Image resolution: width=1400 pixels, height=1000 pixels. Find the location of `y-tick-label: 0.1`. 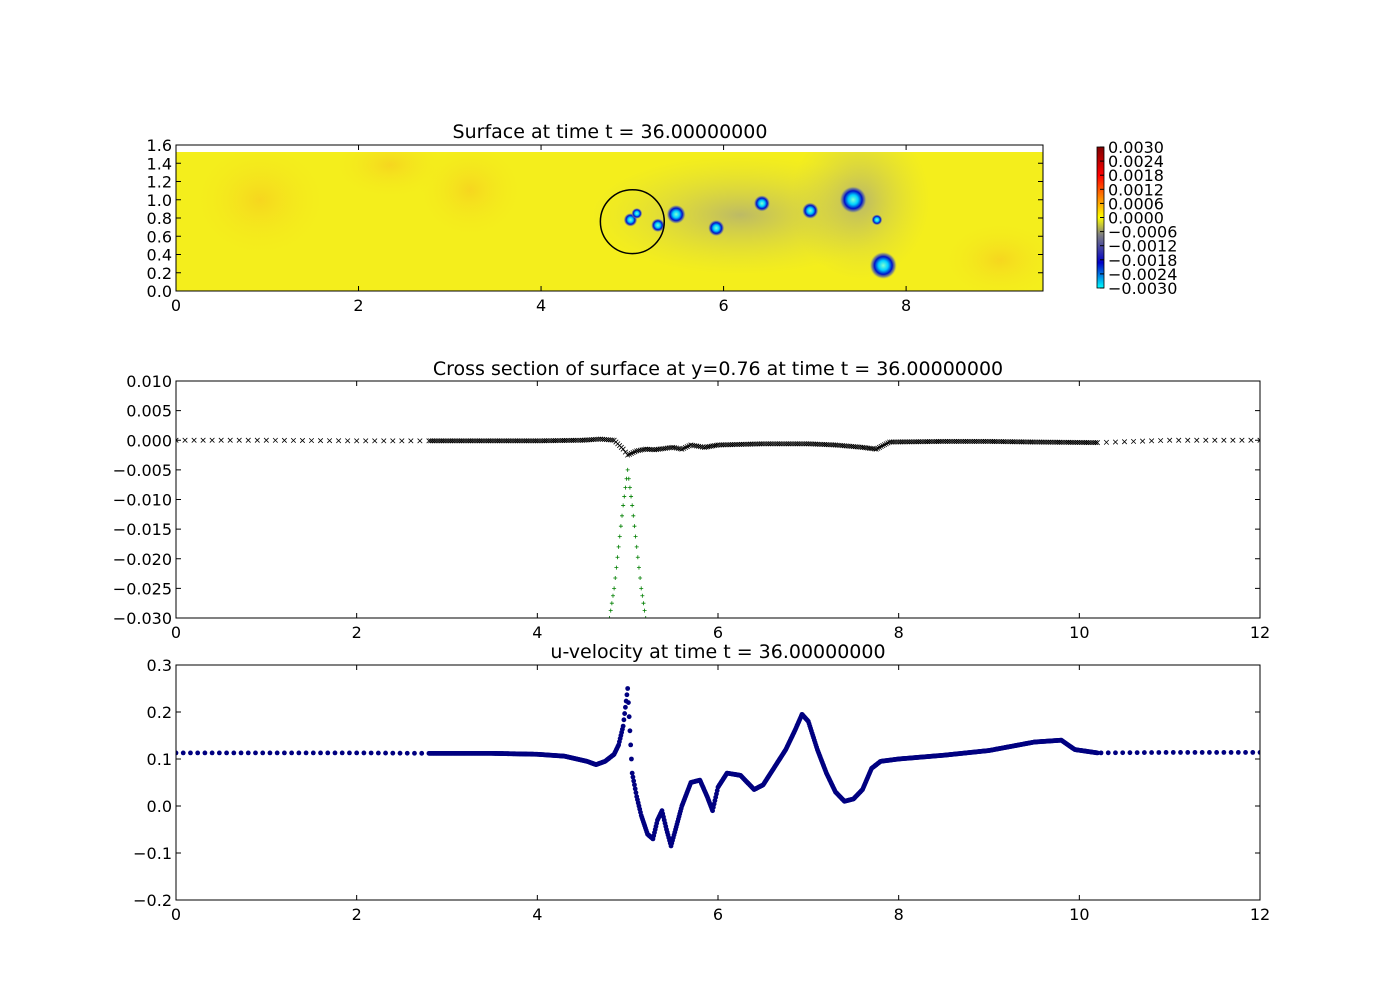

y-tick-label: 0.1 is located at coordinates (159, 759).